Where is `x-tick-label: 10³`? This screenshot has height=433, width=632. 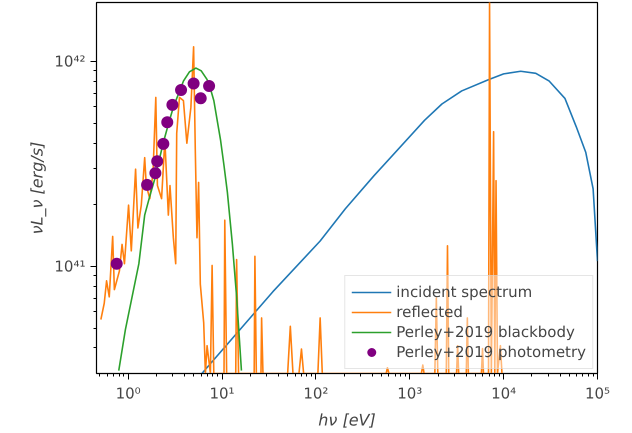 x-tick-label: 10³ is located at coordinates (409, 393).